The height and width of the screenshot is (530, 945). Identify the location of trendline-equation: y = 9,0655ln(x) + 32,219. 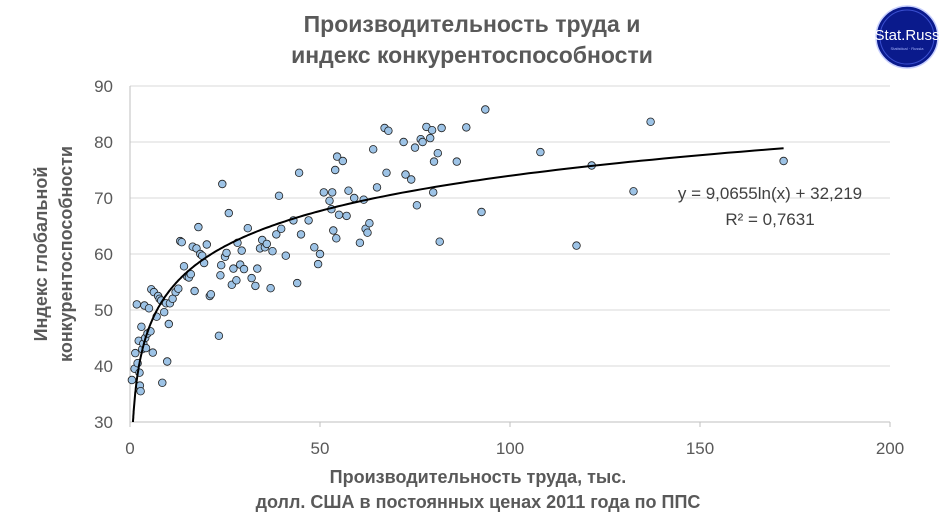
(770, 193).